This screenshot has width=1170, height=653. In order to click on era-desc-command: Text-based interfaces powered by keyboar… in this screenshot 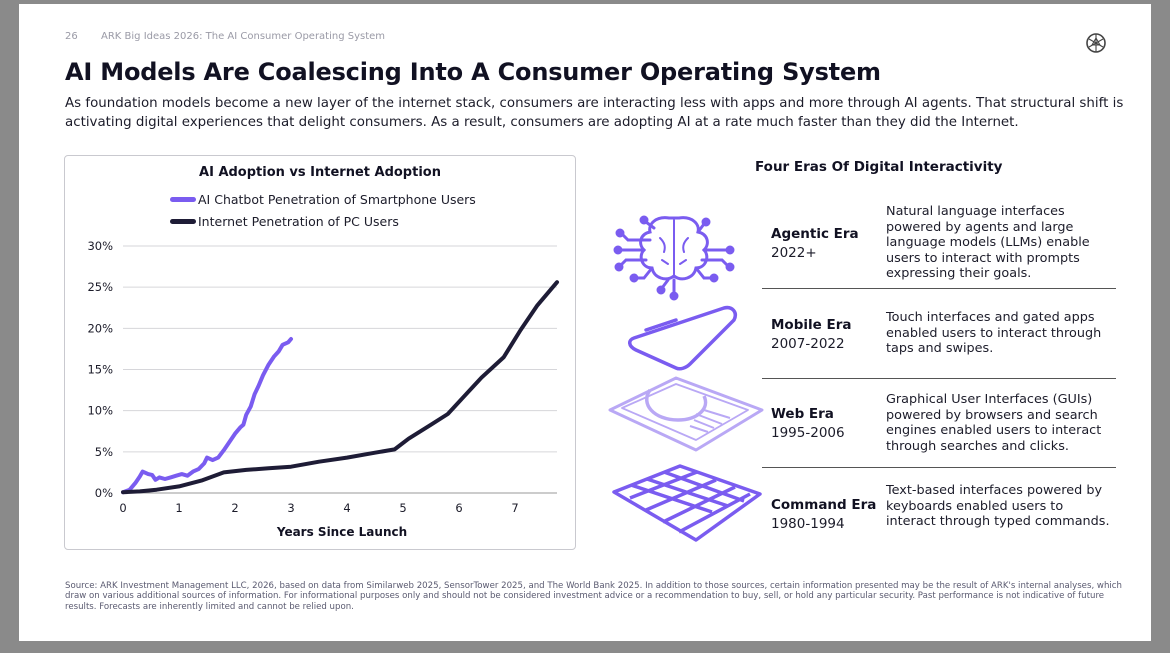, I will do `click(998, 506)`.